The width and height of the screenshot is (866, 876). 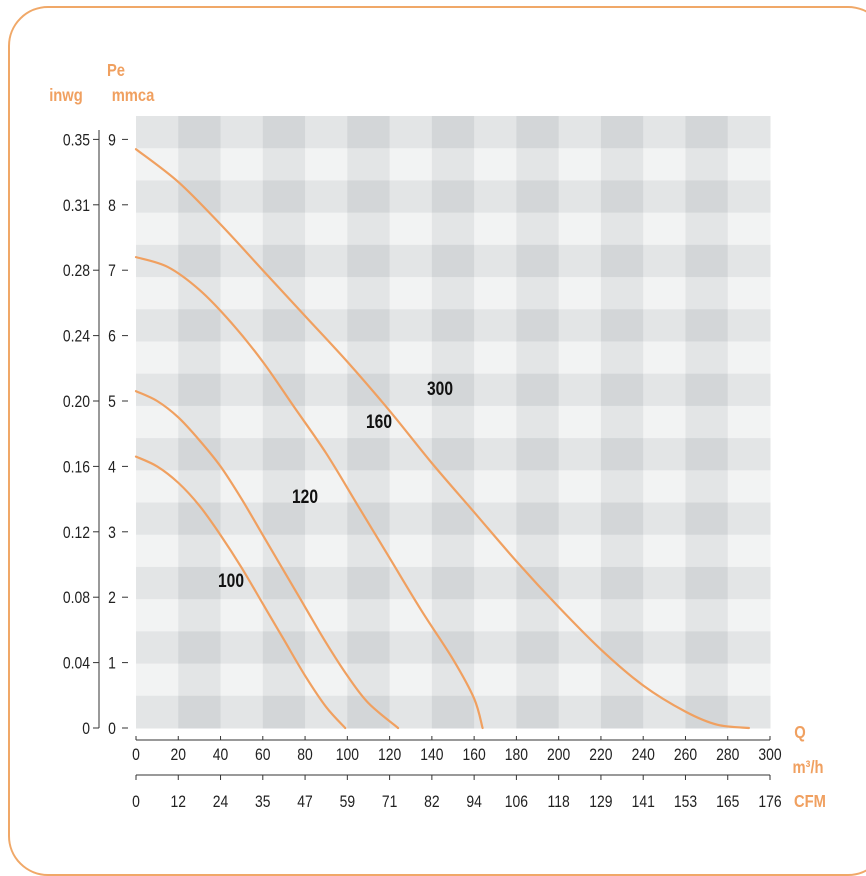 What do you see at coordinates (432, 755) in the screenshot?
I see `m3h-tick-label: 140` at bounding box center [432, 755].